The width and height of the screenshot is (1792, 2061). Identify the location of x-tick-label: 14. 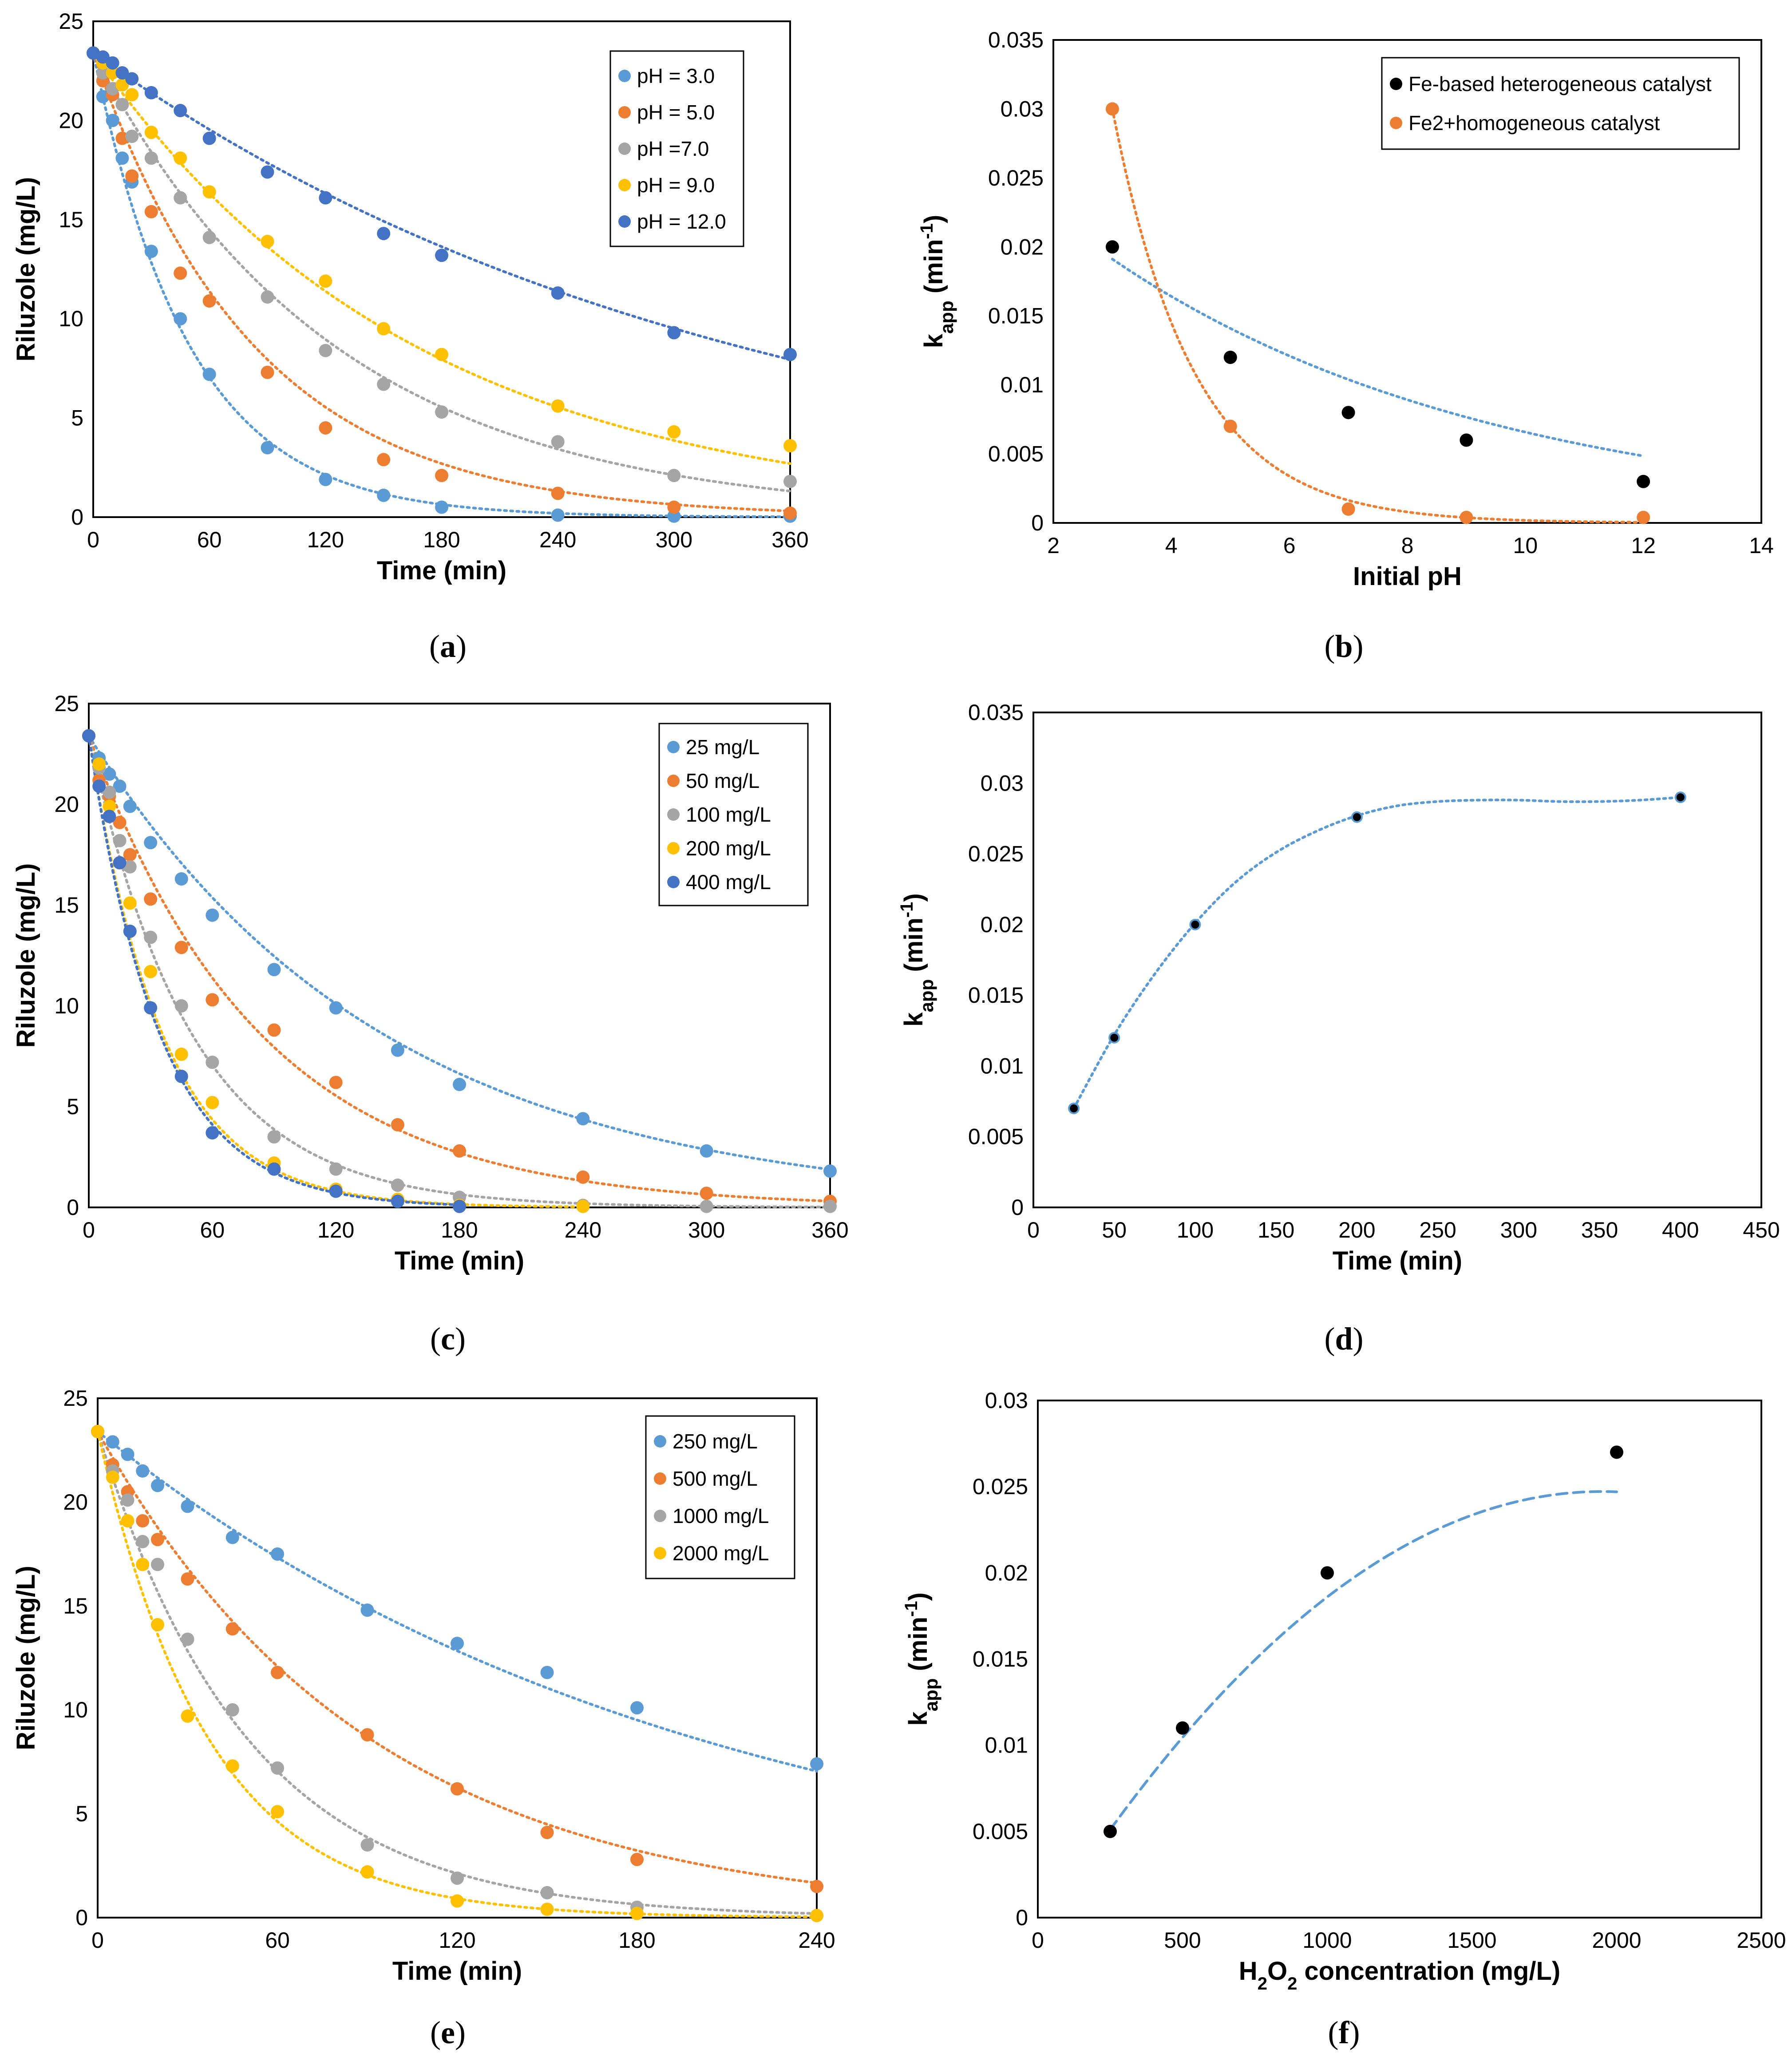
(1761, 545).